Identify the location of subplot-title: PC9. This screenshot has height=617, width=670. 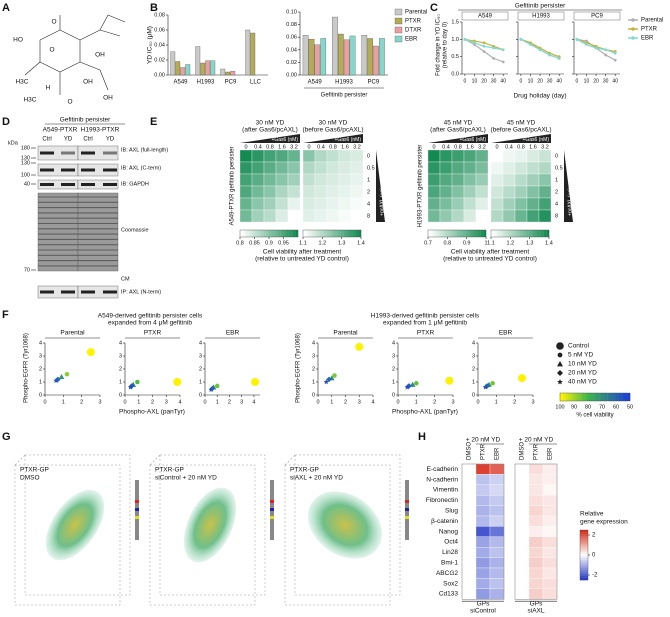
(597, 17).